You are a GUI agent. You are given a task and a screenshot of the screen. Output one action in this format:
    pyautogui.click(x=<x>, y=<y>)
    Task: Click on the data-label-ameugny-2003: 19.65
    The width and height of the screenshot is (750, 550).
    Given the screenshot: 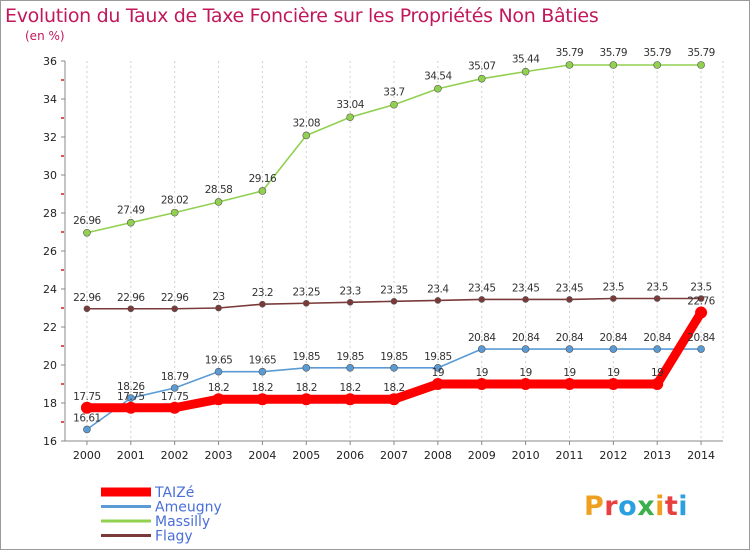 What is the action you would take?
    pyautogui.click(x=219, y=361)
    